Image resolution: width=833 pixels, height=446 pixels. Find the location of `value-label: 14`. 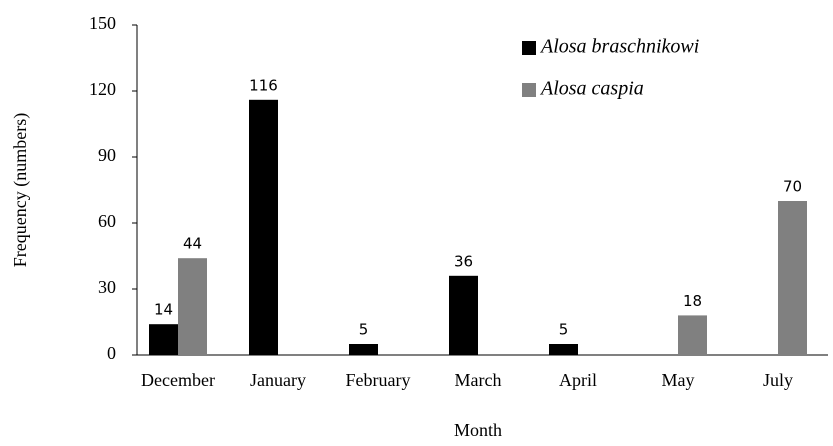

value-label: 14 is located at coordinates (163, 310).